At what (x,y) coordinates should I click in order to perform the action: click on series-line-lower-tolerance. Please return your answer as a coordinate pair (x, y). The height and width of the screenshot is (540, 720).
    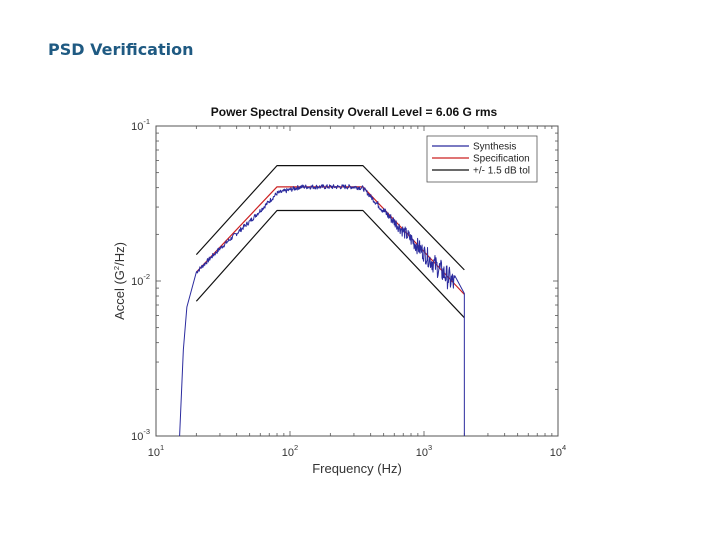
    Looking at the image, I should click on (330, 264).